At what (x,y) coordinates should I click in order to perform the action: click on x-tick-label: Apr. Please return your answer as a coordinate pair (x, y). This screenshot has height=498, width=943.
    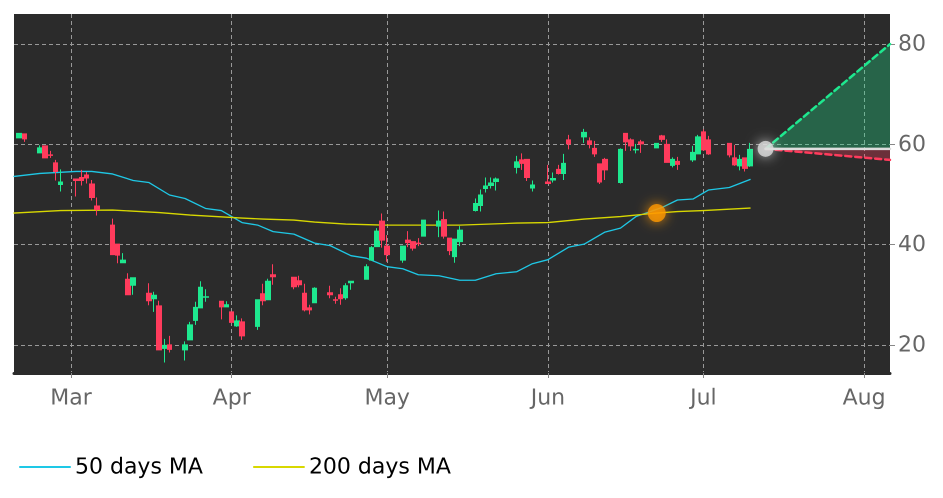
    Looking at the image, I should click on (232, 398).